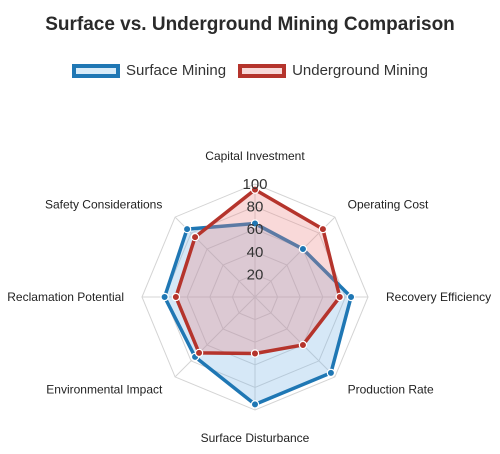 The width and height of the screenshot is (500, 454). What do you see at coordinates (391, 390) in the screenshot?
I see `axis-label-3: Production Rate` at bounding box center [391, 390].